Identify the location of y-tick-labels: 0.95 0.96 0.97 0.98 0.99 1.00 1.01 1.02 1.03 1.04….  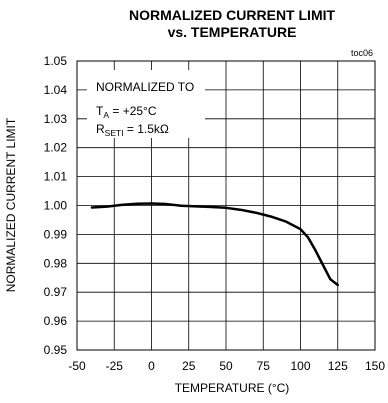
(56, 205).